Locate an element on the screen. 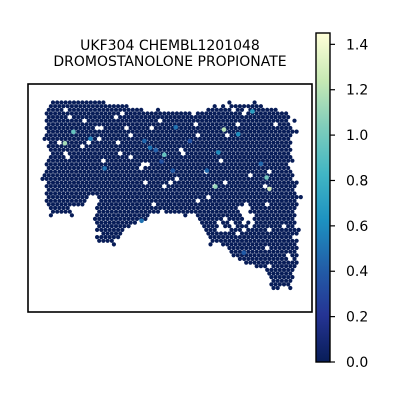  colorbar-tick-label: 0.0 is located at coordinates (357, 363).